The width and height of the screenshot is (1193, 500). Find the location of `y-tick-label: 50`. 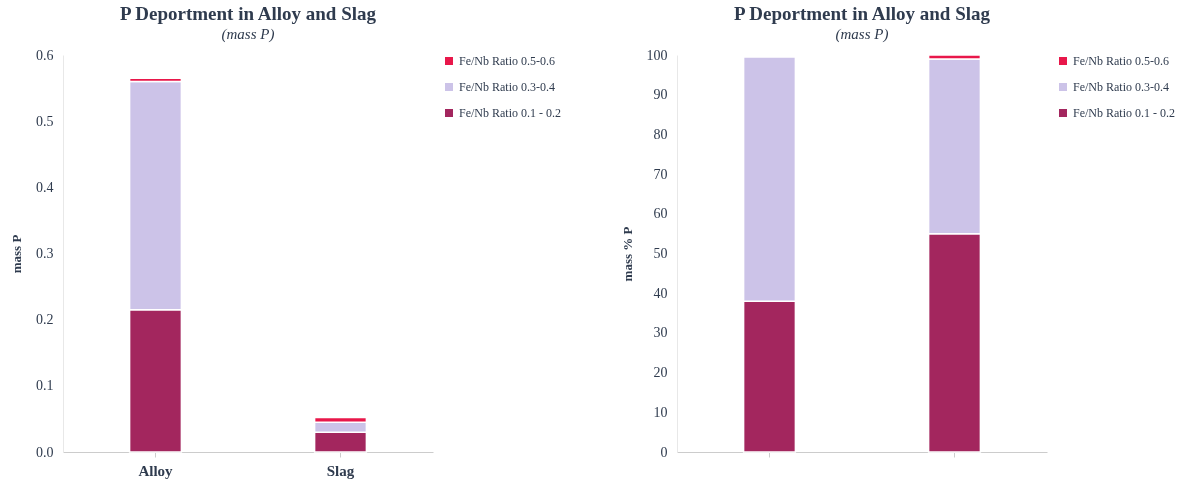

y-tick-label: 50 is located at coordinates (660, 253).